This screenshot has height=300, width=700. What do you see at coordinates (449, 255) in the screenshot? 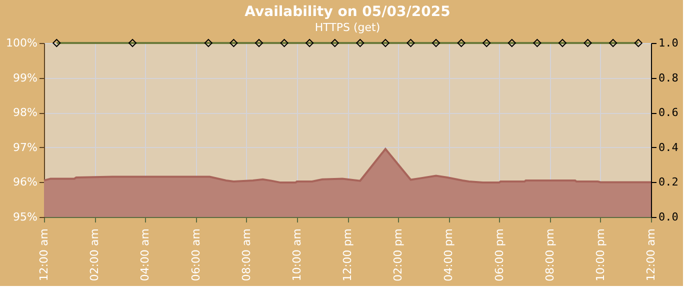
I see `x-tick-label: 04:00 pm` at bounding box center [449, 255].